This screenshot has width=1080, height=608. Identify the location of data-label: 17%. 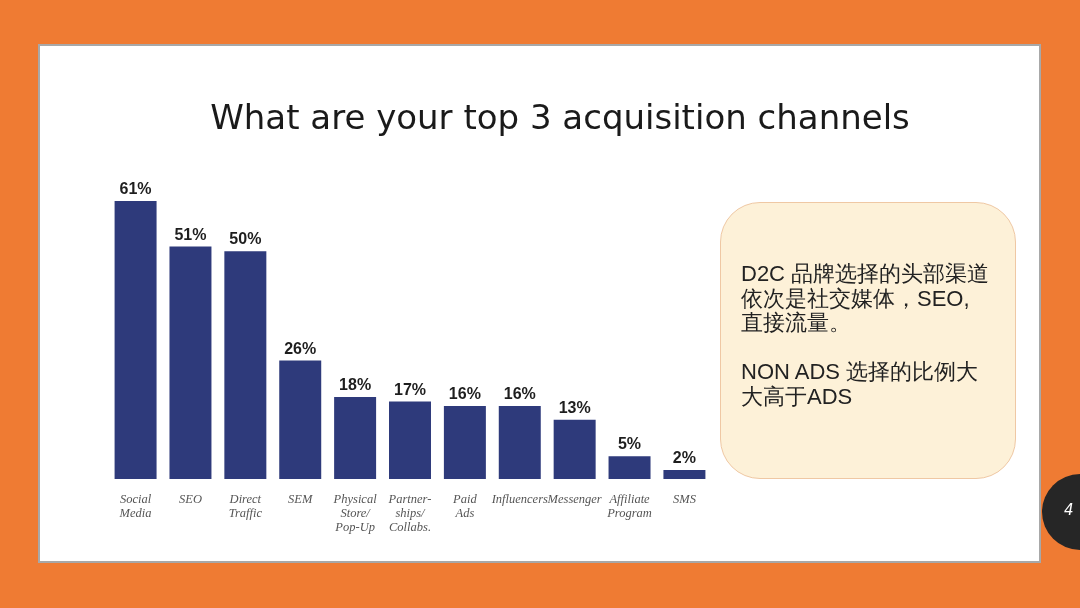
(410, 389).